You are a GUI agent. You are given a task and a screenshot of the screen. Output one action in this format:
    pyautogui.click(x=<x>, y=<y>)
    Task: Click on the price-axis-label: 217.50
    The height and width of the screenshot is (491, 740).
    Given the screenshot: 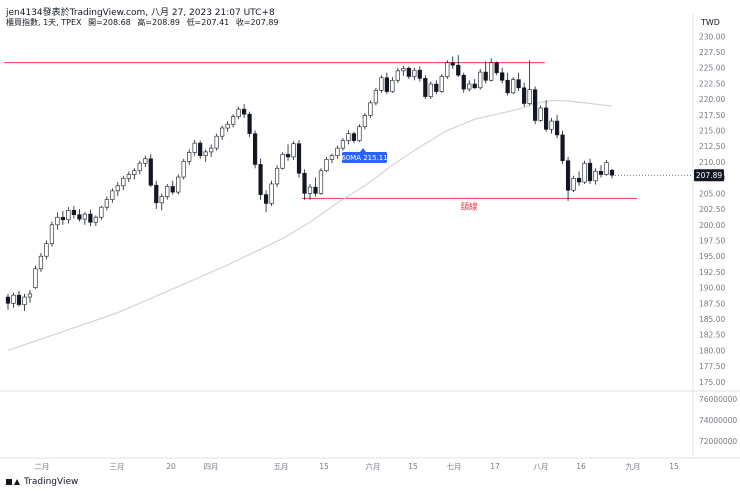 What is the action you would take?
    pyautogui.click(x=712, y=115)
    